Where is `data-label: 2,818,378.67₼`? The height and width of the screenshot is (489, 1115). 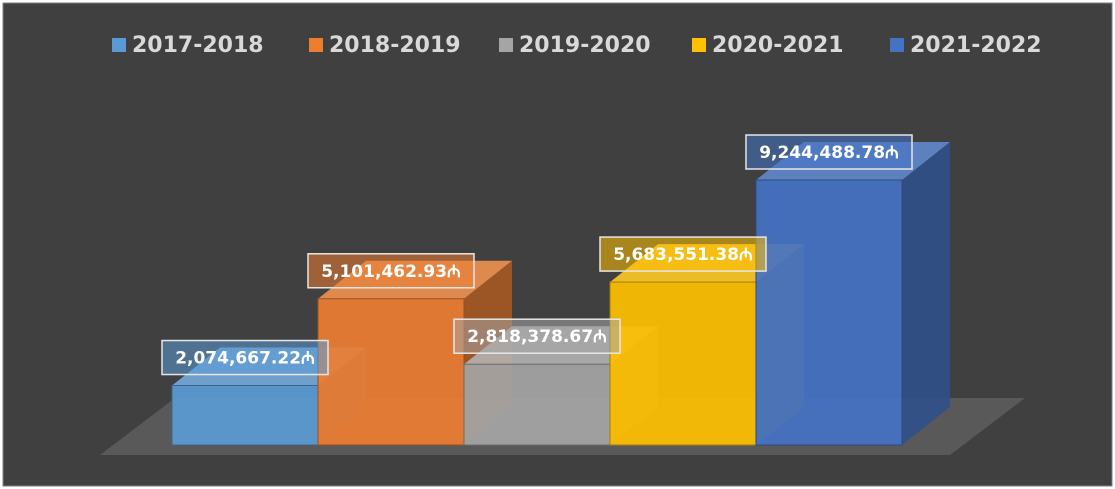
data-label: 2,818,378.67₼ is located at coordinates (537, 337).